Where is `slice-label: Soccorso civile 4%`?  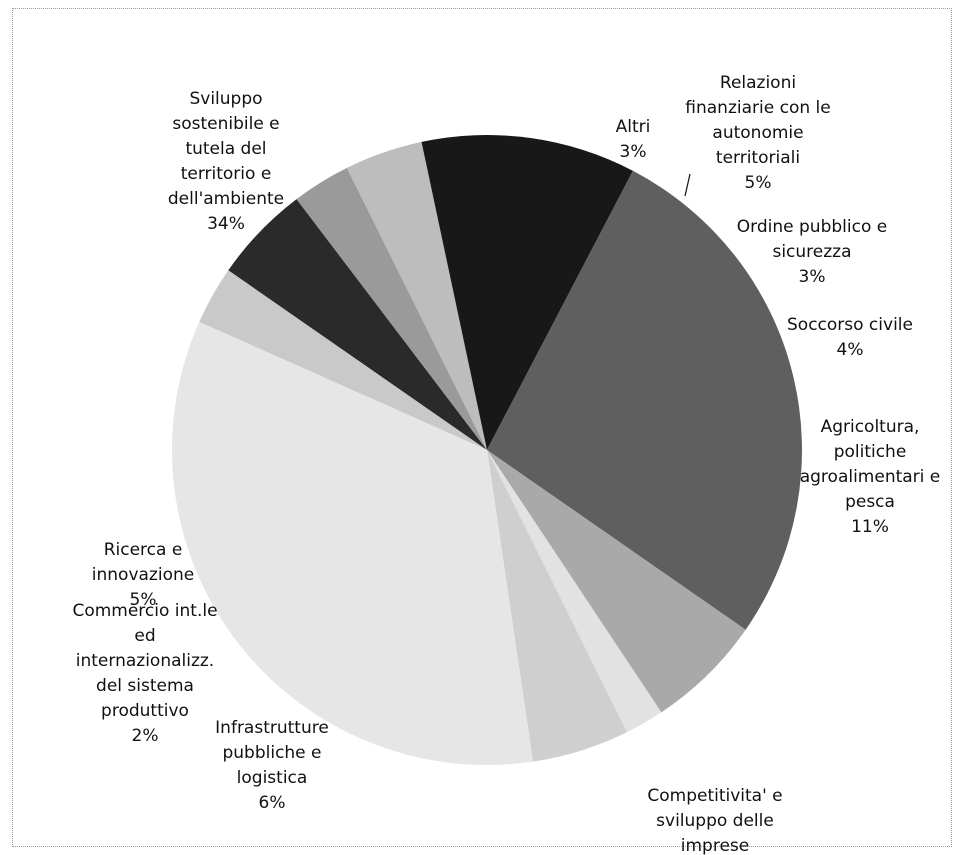 slice-label: Soccorso civile 4% is located at coordinates (850, 337).